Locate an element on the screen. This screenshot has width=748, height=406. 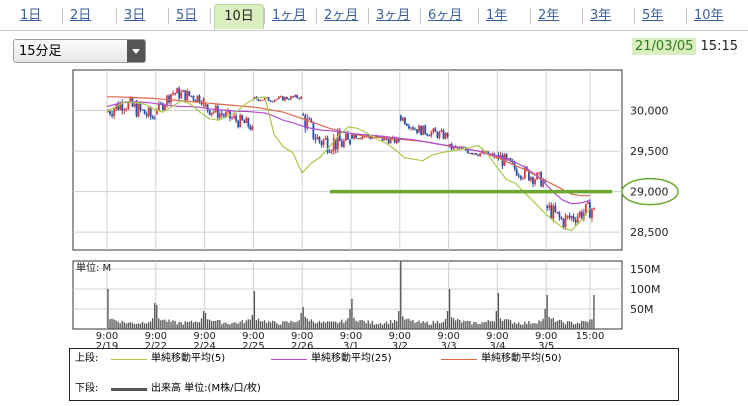
legend-volume-label: 出来高 単位:(M株/口/枚) is located at coordinates (206, 388).